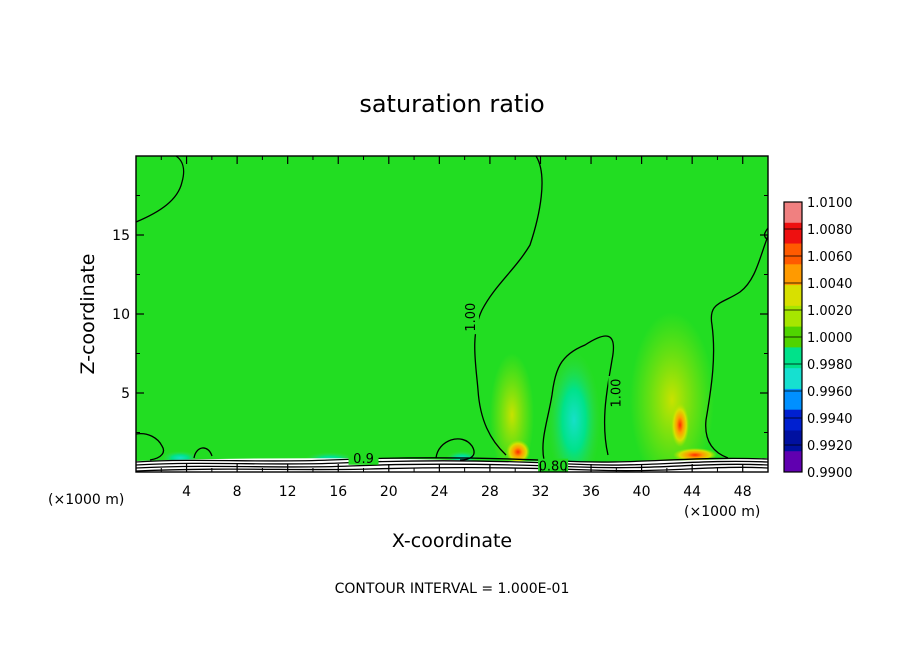 The height and width of the screenshot is (654, 904). Describe the element at coordinates (830, 419) in the screenshot. I see `colorbar-label: 0.9940` at that location.